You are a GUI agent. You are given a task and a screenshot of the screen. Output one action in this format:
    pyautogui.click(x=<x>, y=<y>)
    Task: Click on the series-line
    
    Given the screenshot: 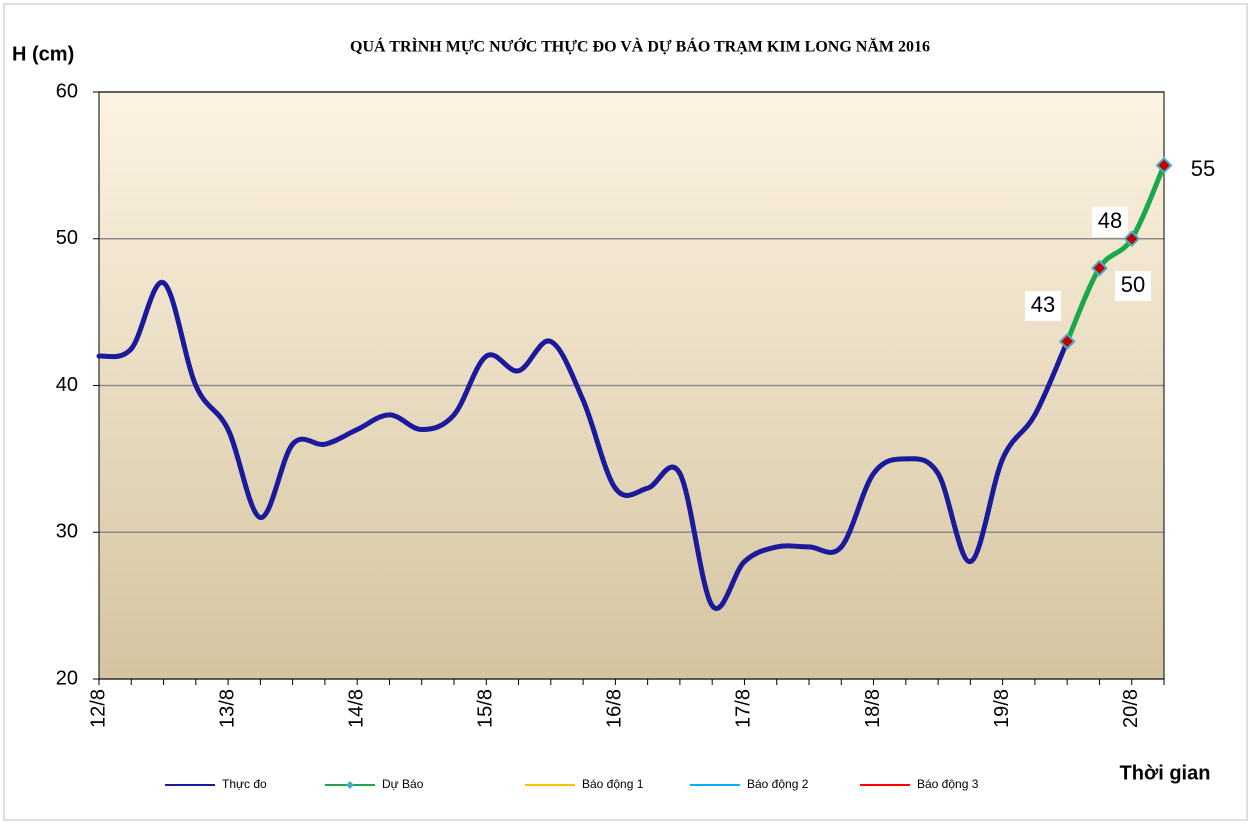 What is the action you would take?
    pyautogui.click(x=1115, y=253)
    